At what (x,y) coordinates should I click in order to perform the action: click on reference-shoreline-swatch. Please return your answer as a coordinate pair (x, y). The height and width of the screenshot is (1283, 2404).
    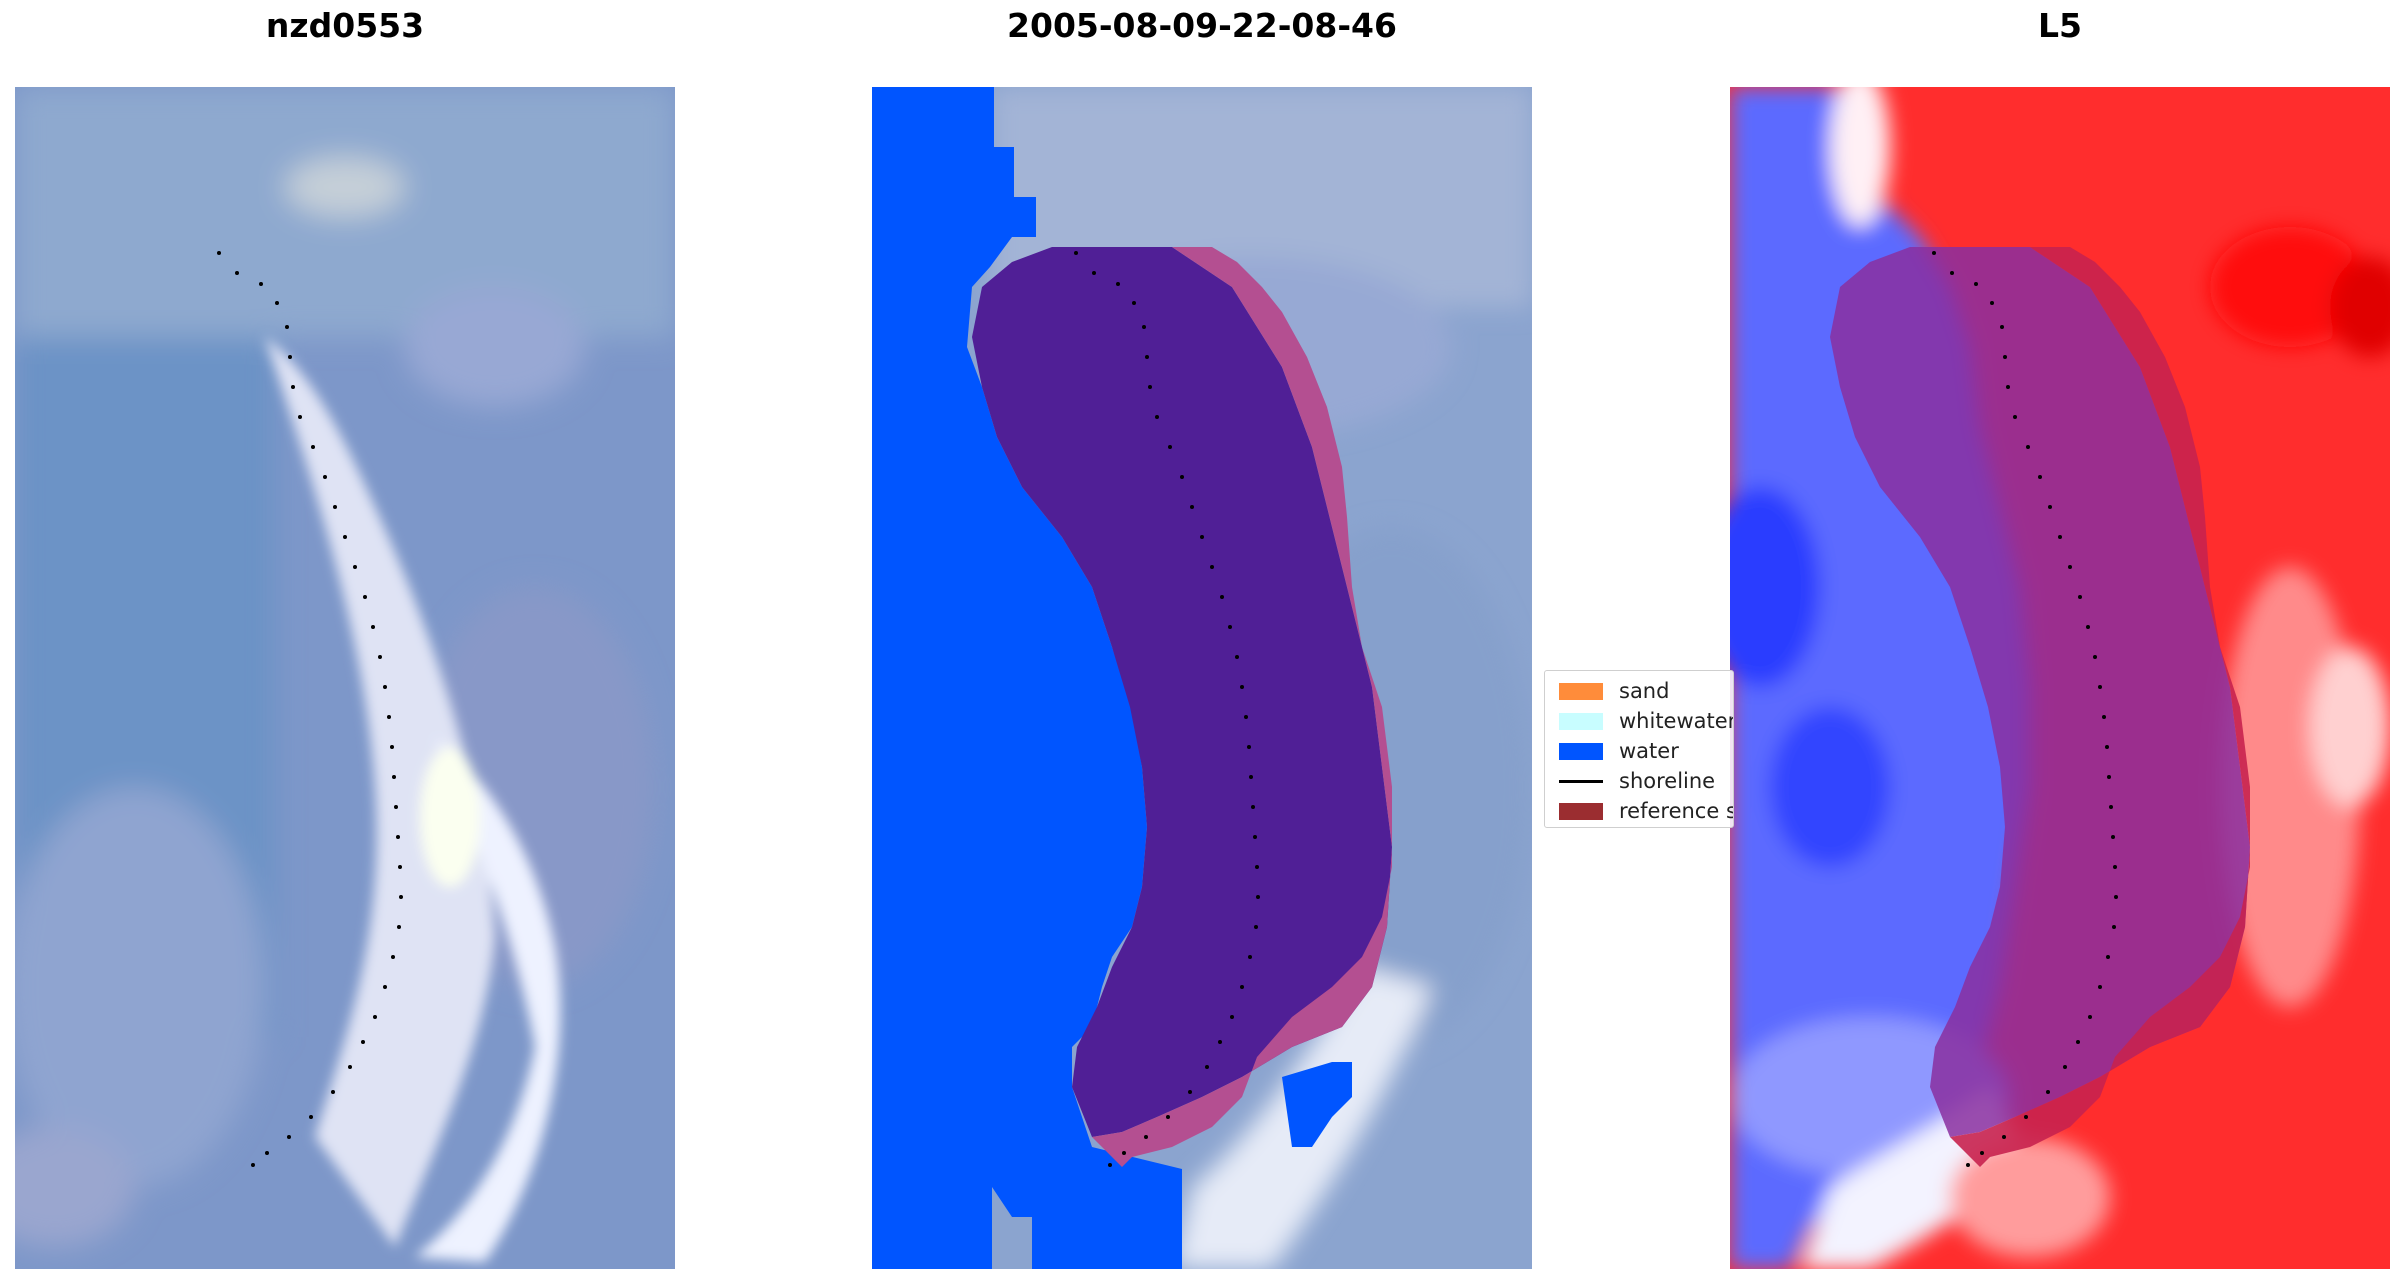
    Looking at the image, I should click on (1581, 811).